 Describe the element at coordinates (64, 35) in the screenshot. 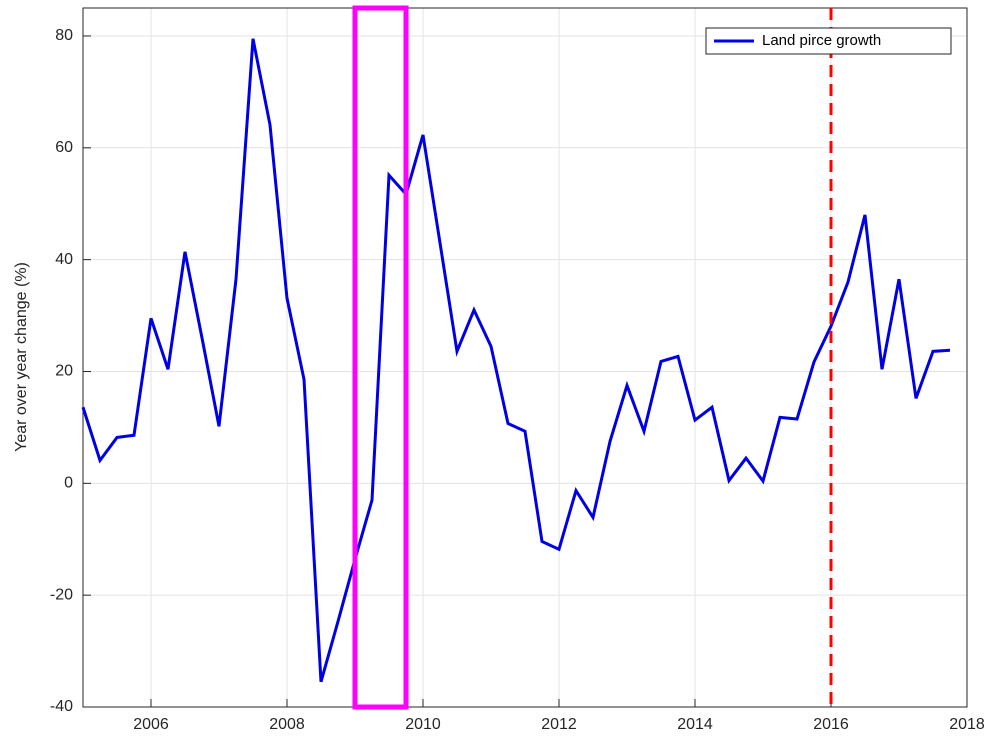

I see `y-tick-label: 80` at that location.